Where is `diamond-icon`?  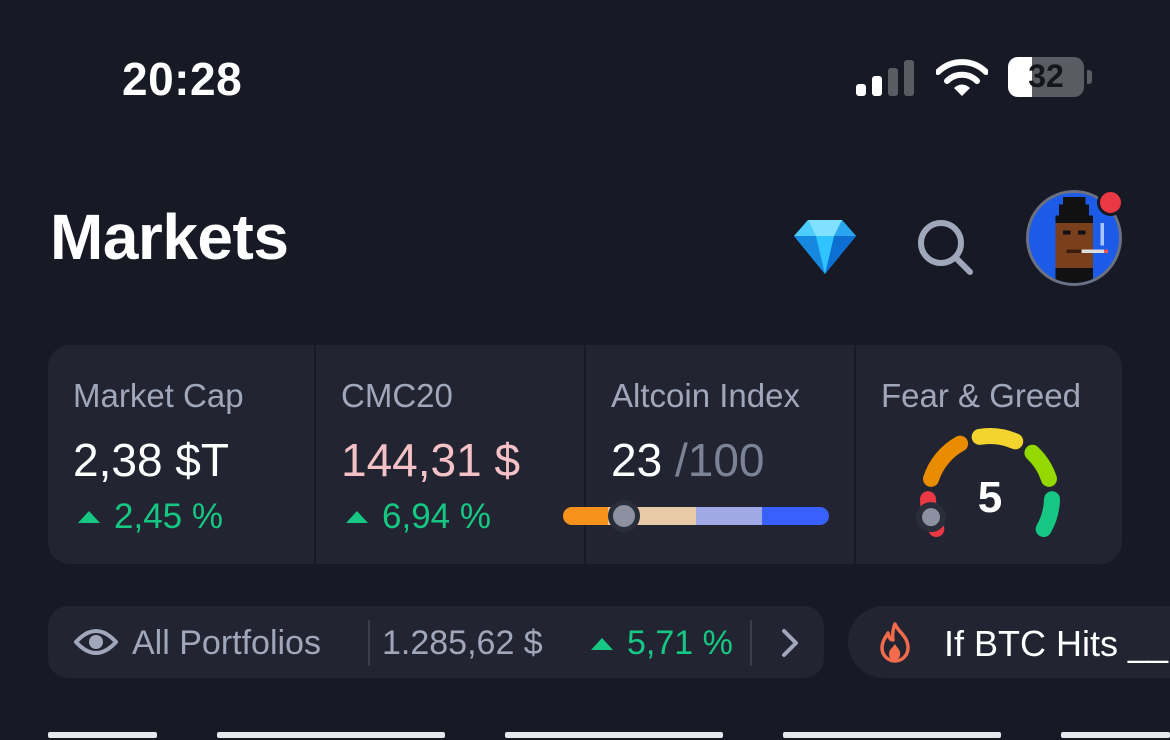
diamond-icon is located at coordinates (825, 246).